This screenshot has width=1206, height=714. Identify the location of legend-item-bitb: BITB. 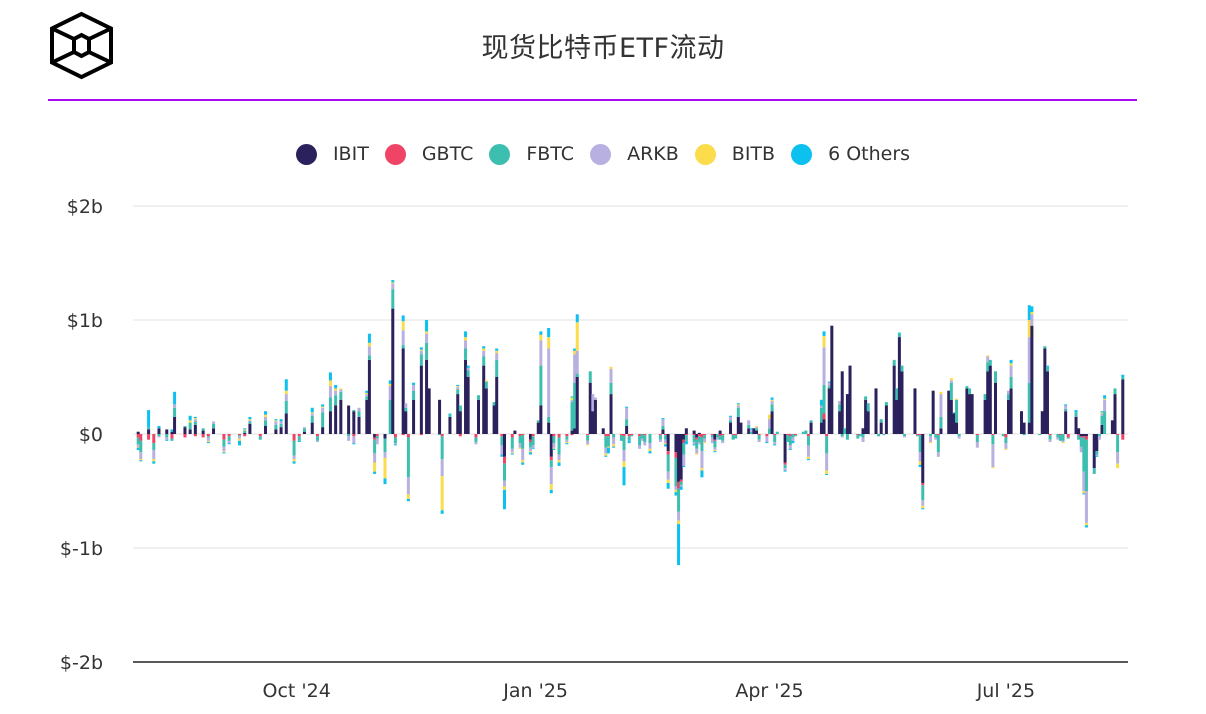
(735, 154).